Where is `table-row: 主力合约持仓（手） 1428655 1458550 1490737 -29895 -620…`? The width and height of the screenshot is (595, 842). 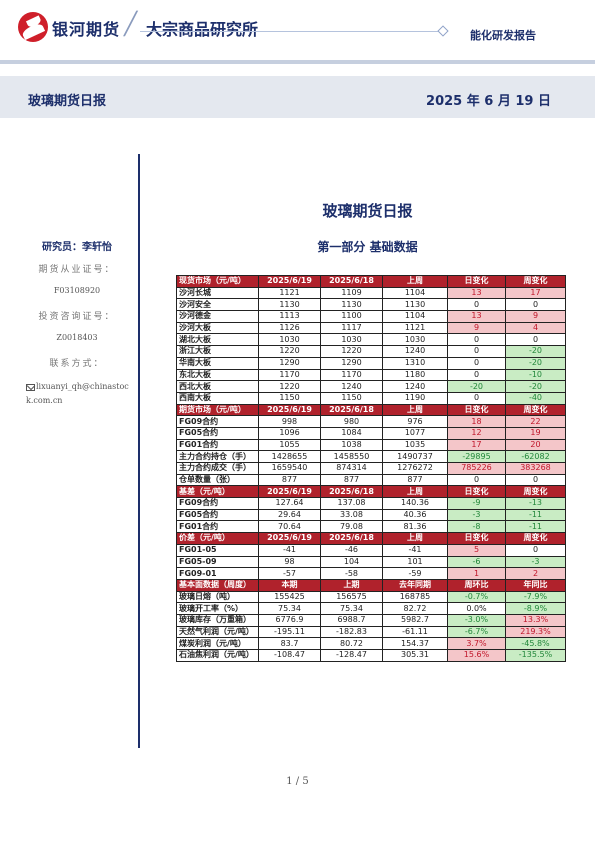
table-row: 主力合约持仓（手） 1428655 1458550 1490737 -29895 -620… is located at coordinates (371, 456).